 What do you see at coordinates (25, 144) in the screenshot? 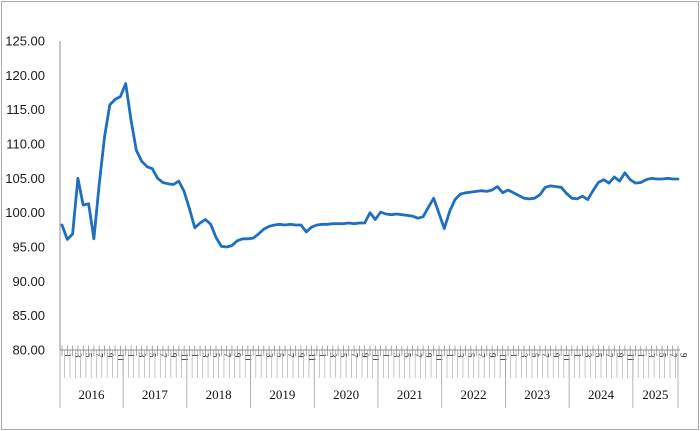
I see `y-axis-tick-label: 110.00` at bounding box center [25, 144].